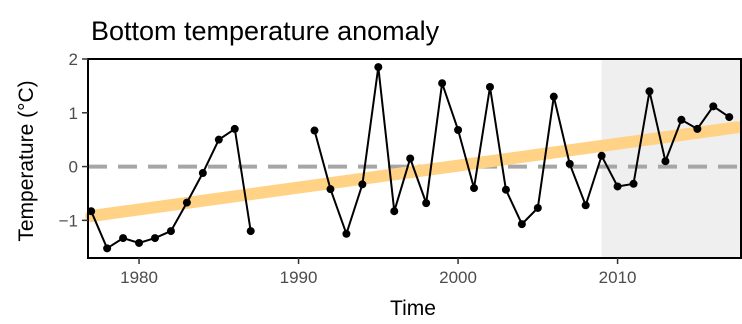  Describe the element at coordinates (618, 277) in the screenshot. I see `x-tick-label: 2010` at that location.